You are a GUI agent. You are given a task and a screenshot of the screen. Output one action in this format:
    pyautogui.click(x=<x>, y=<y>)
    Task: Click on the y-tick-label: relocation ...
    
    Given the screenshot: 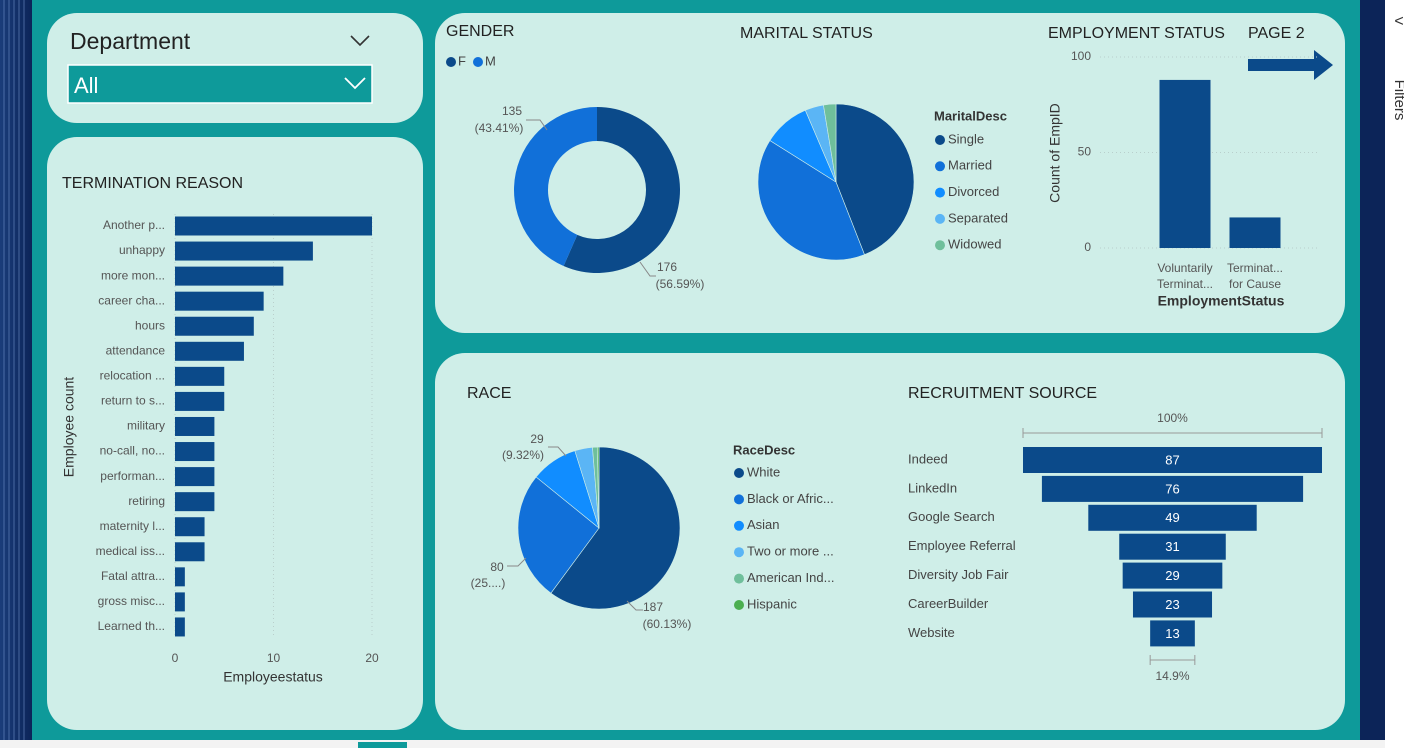 What is the action you would take?
    pyautogui.click(x=132, y=376)
    